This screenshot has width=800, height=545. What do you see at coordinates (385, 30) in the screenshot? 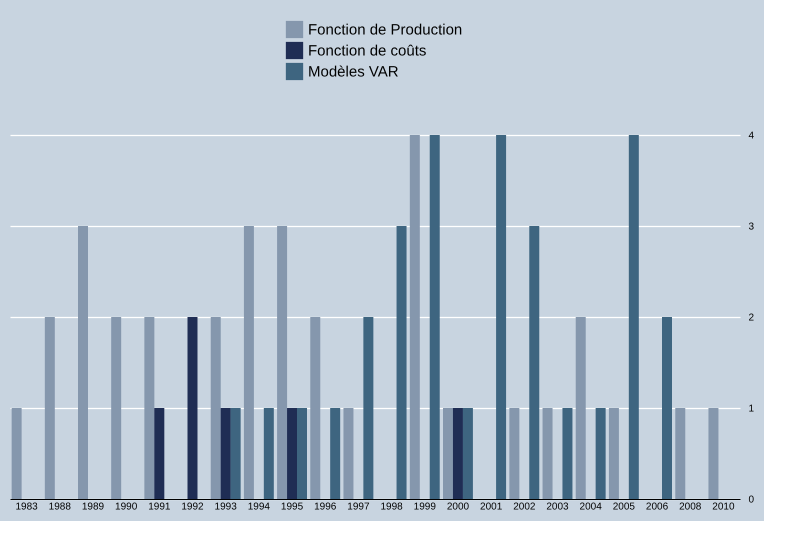
I see `legend-label: Fonction de Production` at bounding box center [385, 30].